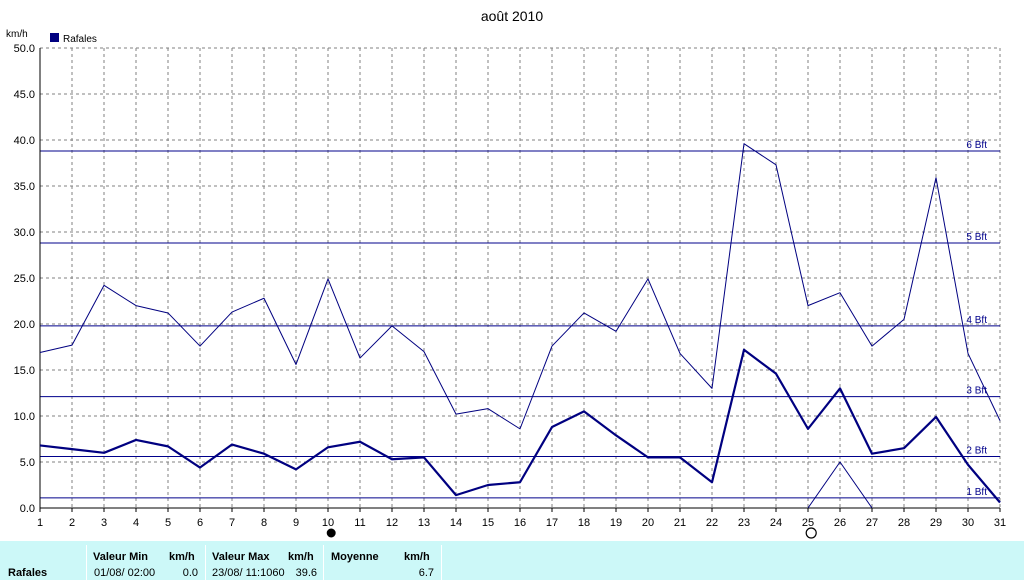 This screenshot has height=580, width=1024. What do you see at coordinates (840, 523) in the screenshot?
I see `x-tick-label: 26` at bounding box center [840, 523].